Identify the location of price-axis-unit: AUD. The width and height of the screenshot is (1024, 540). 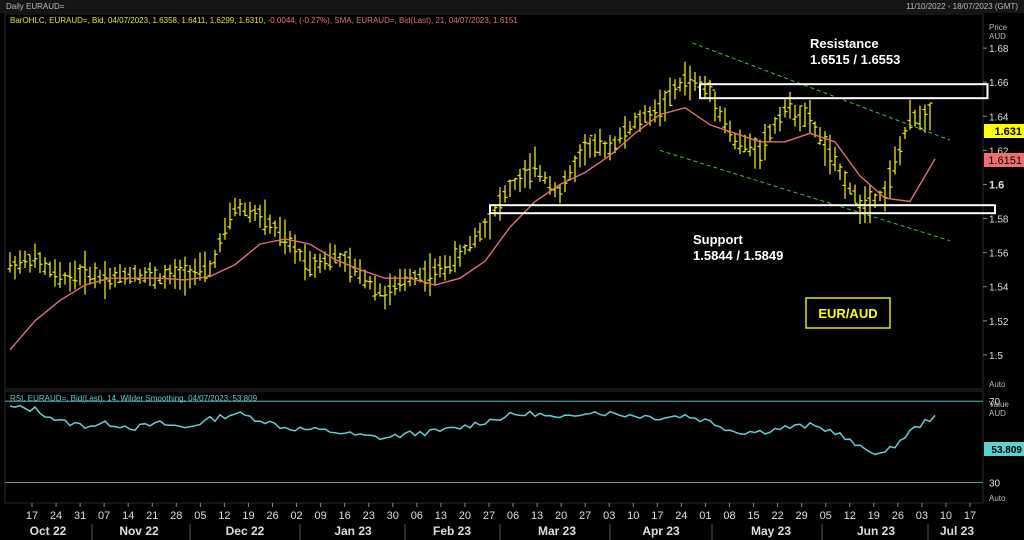
(997, 36).